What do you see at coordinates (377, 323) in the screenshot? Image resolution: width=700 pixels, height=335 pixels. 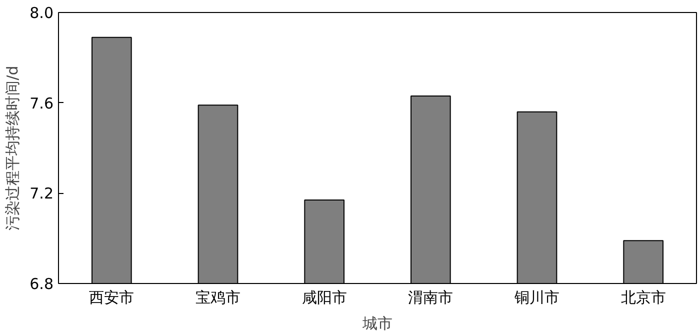 I see `x-axis-title: 城市` at bounding box center [377, 323].